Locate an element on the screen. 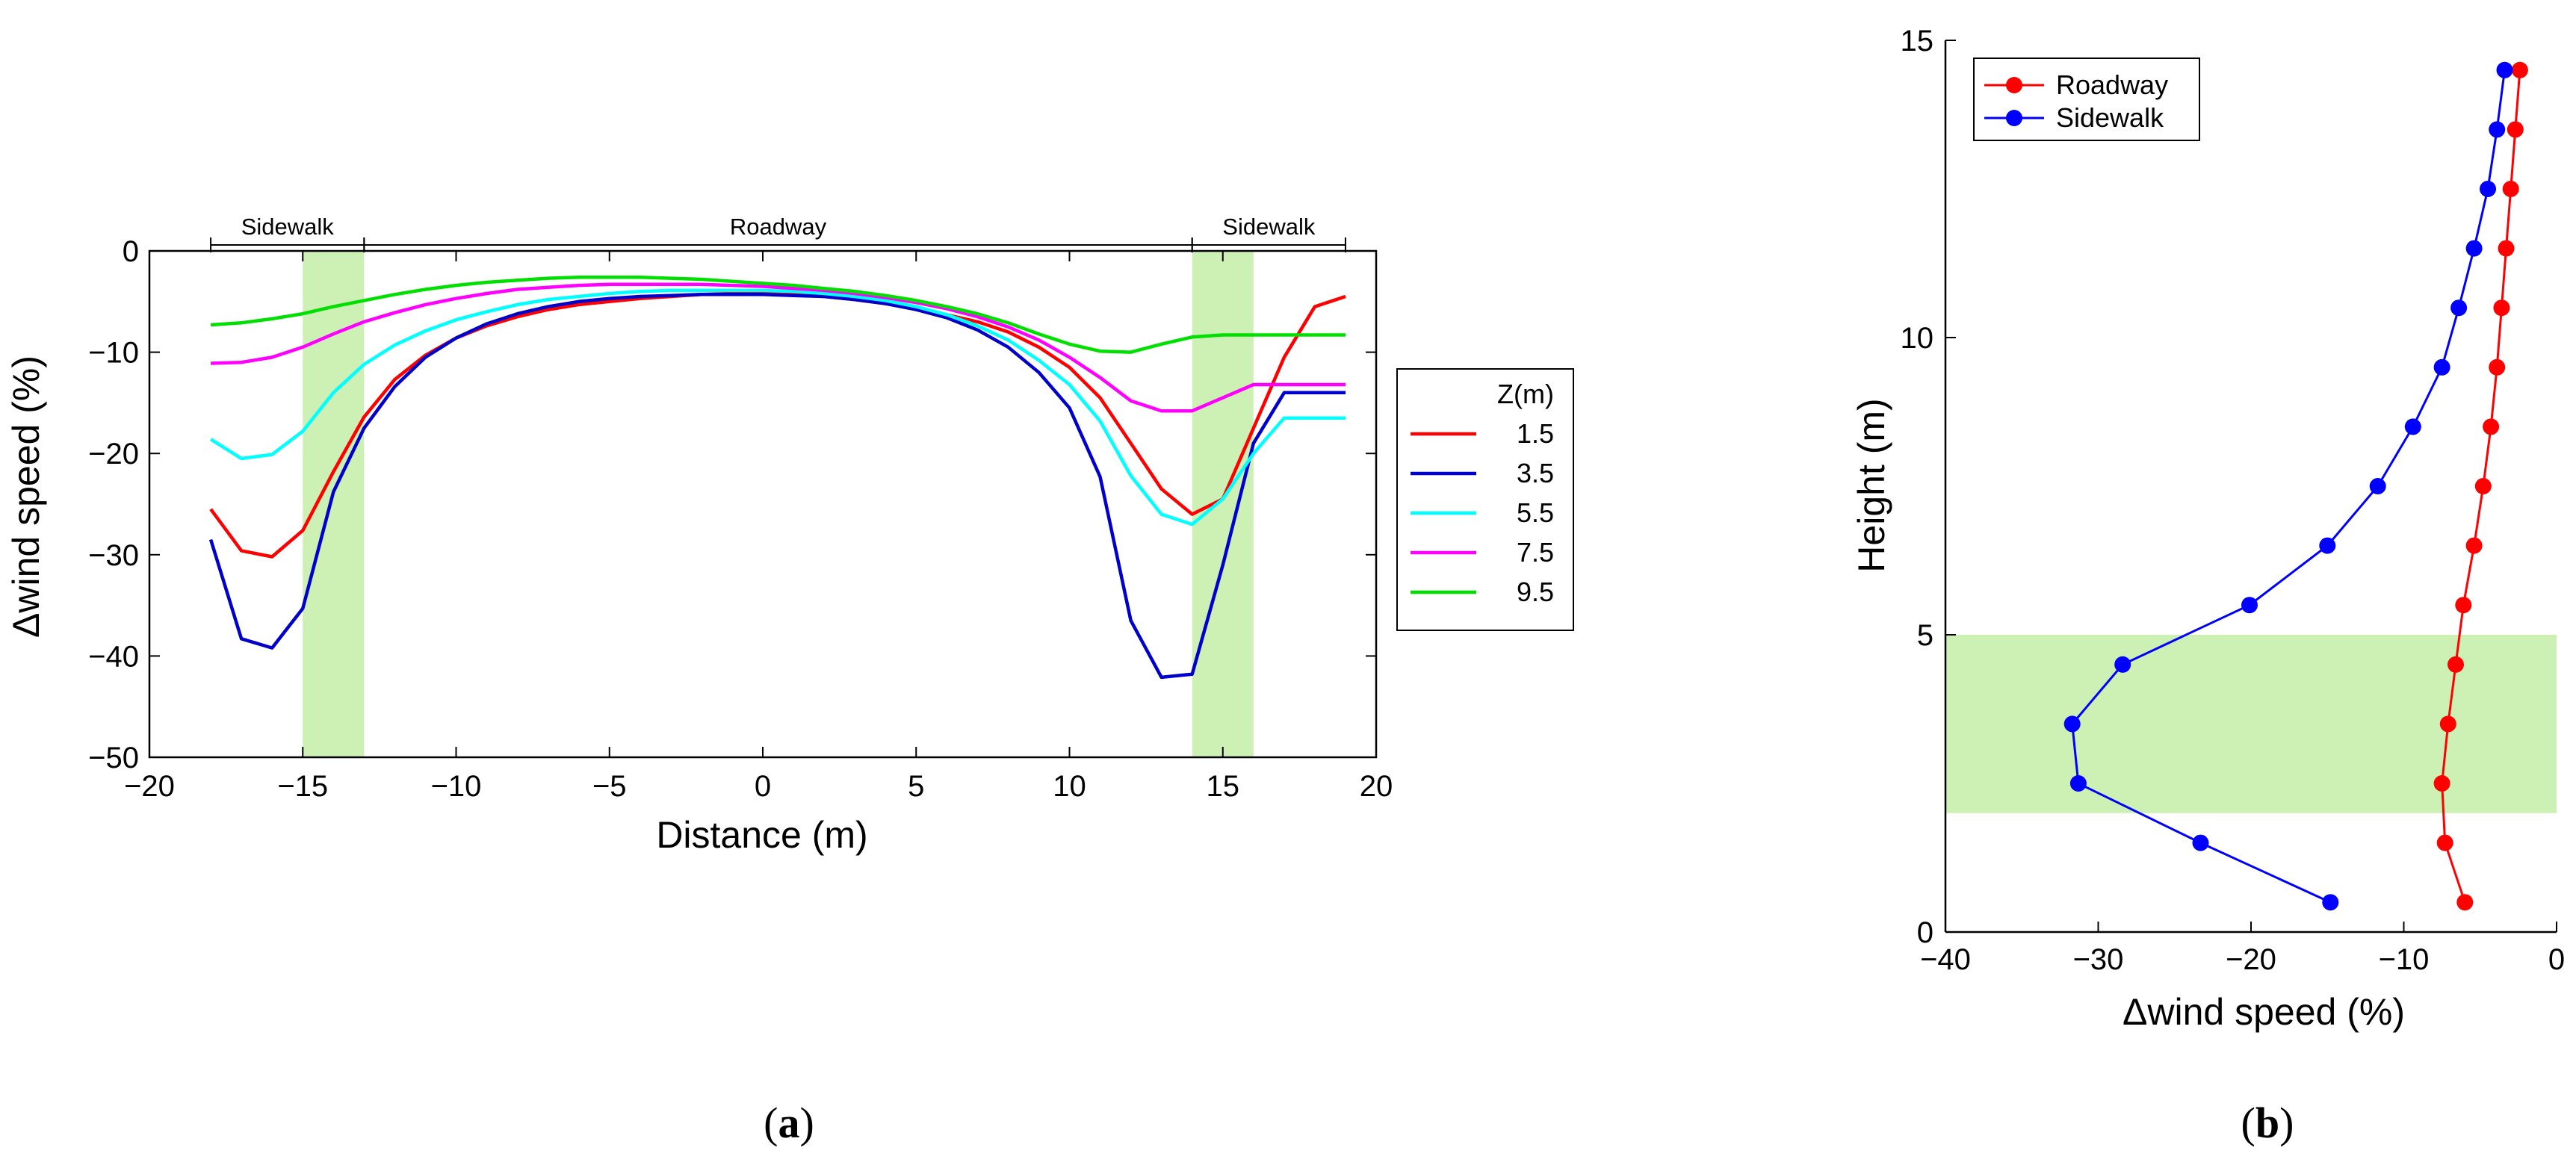 This screenshot has height=1171, width=2576. y-tick-label: 10 is located at coordinates (1917, 338).